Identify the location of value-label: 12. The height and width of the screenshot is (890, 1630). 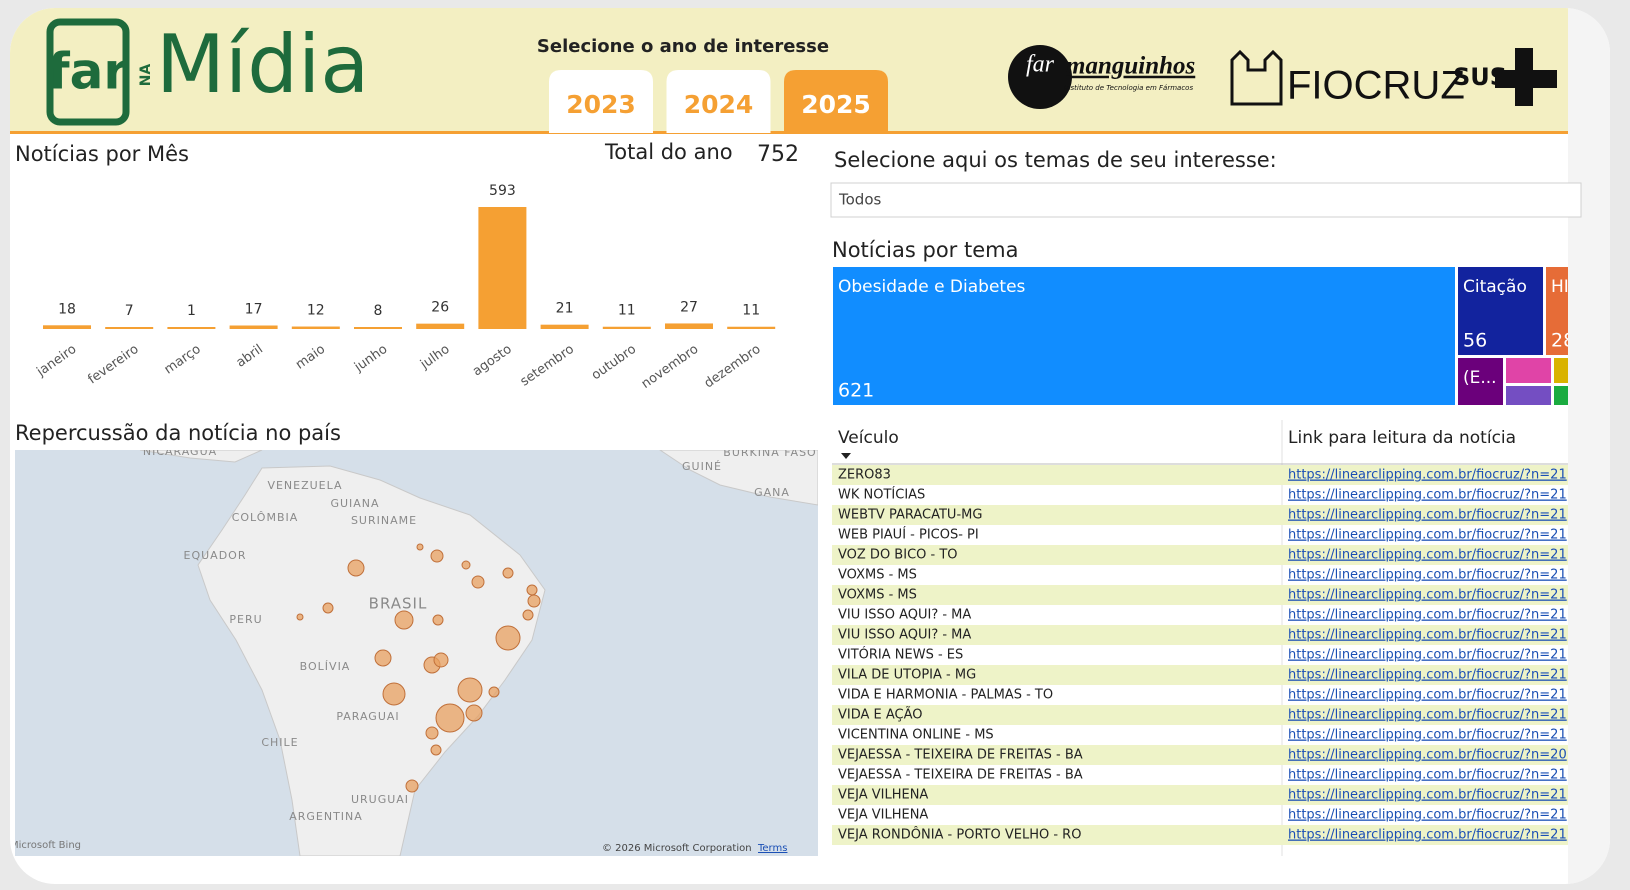
(316, 311).